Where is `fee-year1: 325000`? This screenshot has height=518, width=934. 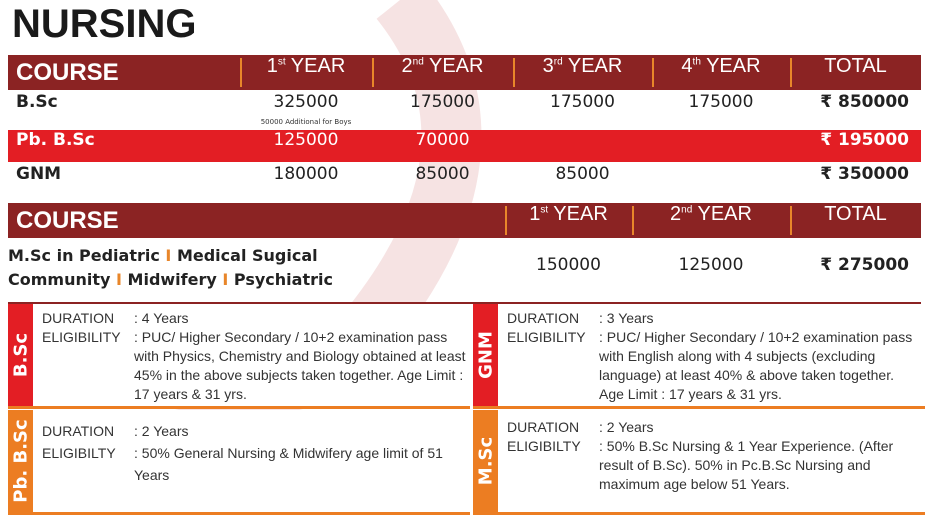
fee-year1: 325000 is located at coordinates (306, 102).